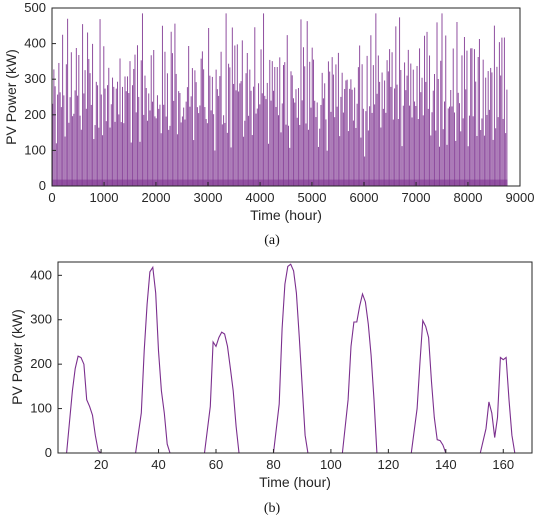  I want to click on chart-b-x-tick-label: 40, so click(158, 464).